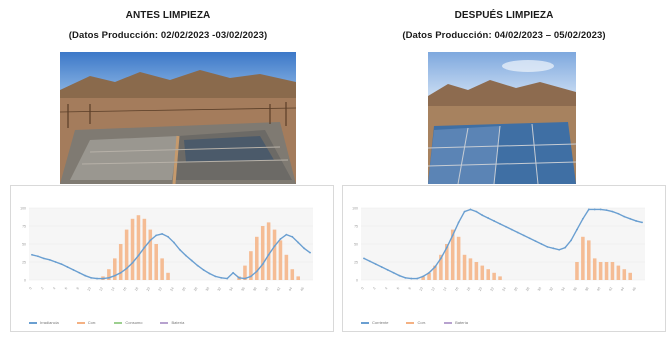 This screenshot has height=338, width=672. What do you see at coordinates (44, 322) in the screenshot?
I see `legend-item: Irradiancia` at bounding box center [44, 322].